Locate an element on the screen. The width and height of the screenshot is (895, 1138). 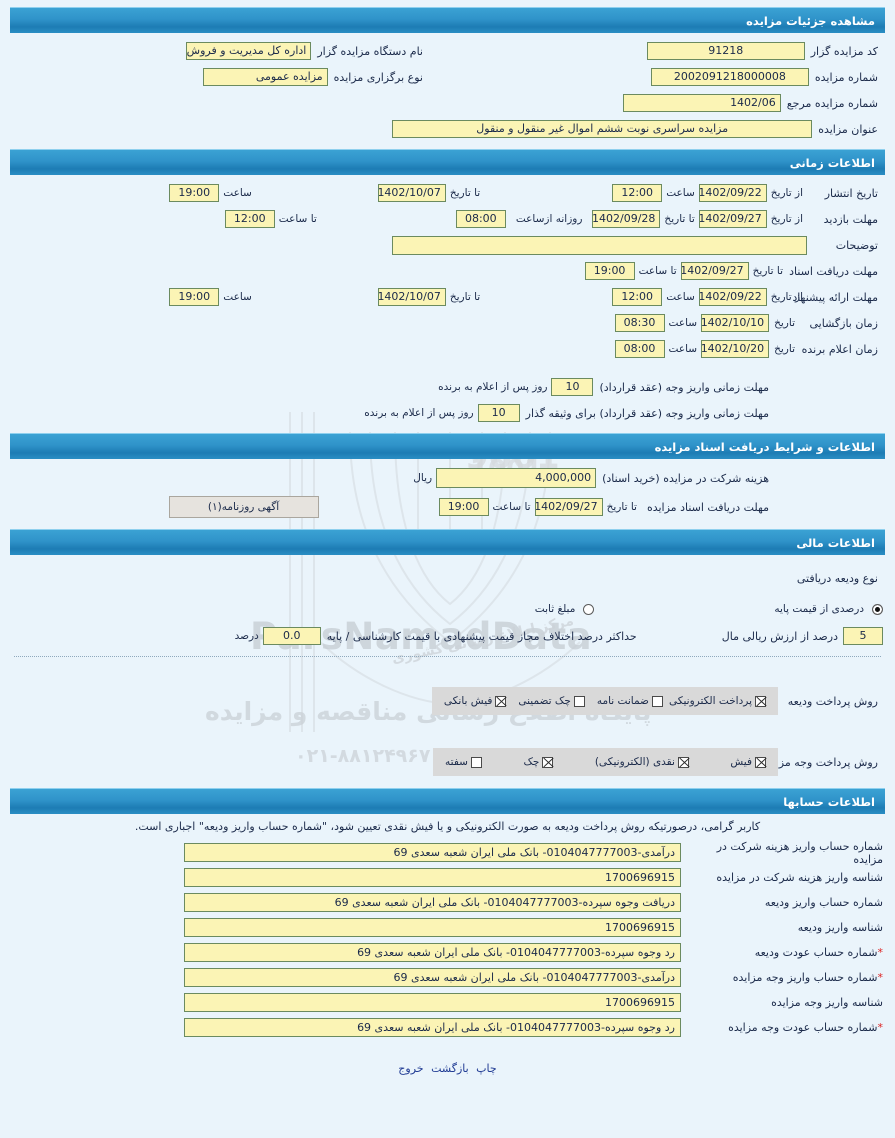
descriptions-value is located at coordinates (599, 245).